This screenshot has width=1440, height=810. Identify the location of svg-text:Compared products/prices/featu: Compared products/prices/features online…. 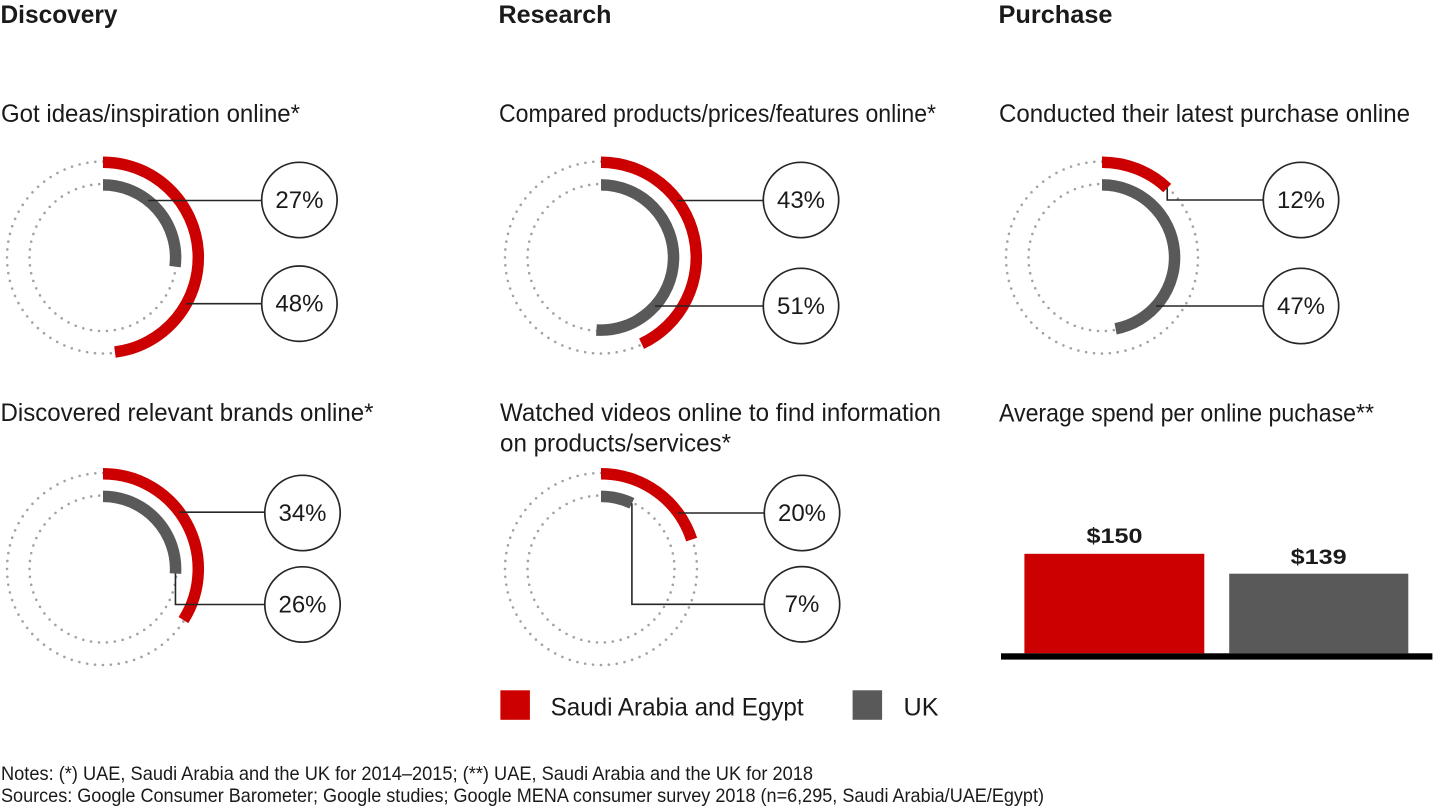
(717, 114).